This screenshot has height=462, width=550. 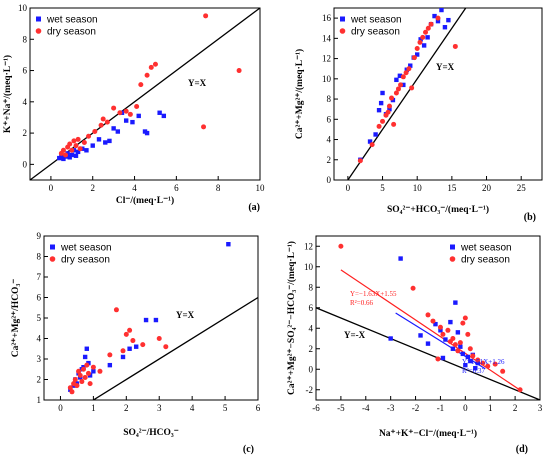 What do you see at coordinates (445, 67) in the screenshot?
I see `reference-line-label: Y=X` at bounding box center [445, 67].